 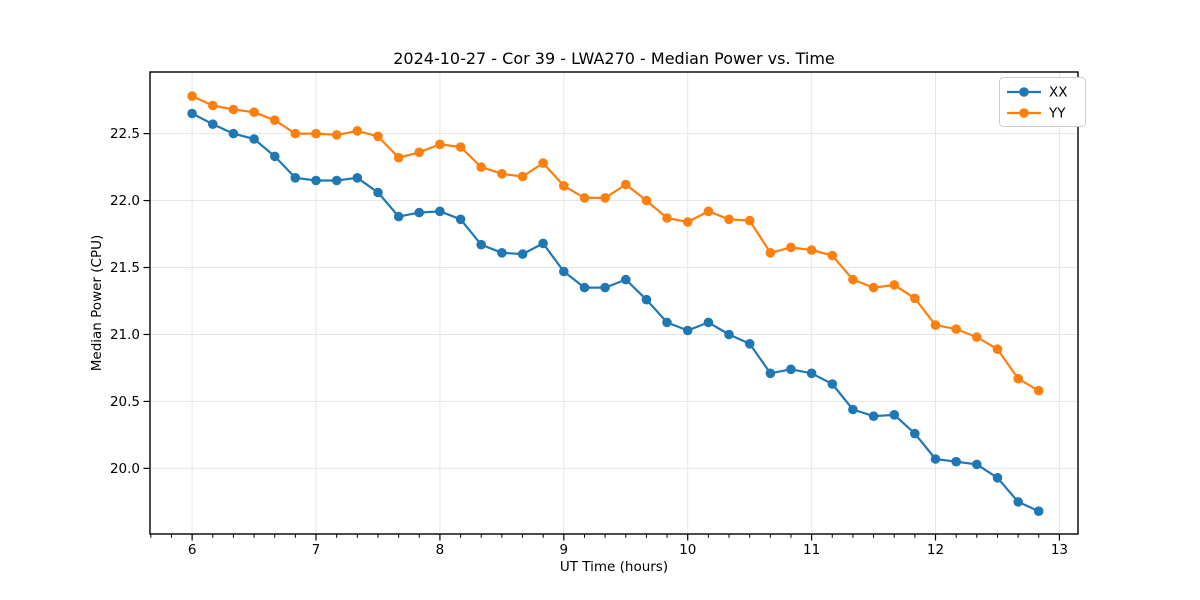 I want to click on x-tick-label: 8, so click(x=440, y=550).